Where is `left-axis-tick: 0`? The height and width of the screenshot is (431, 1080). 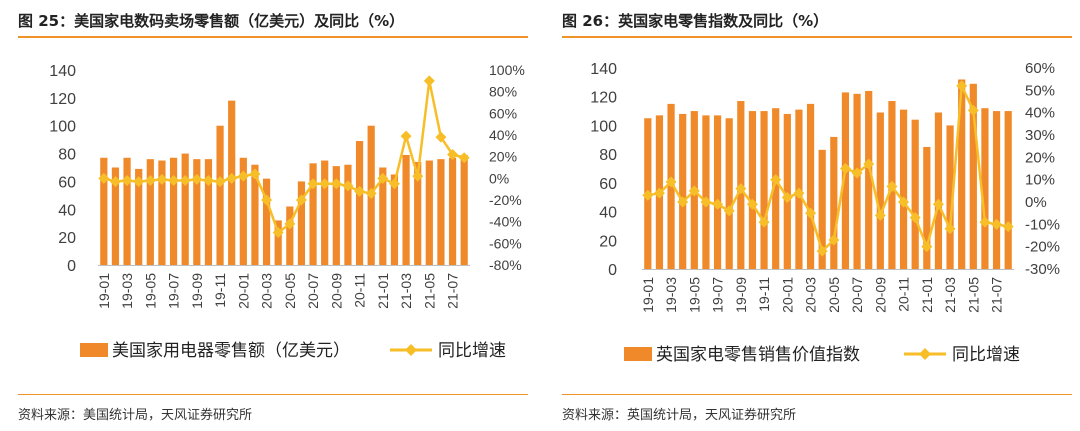
left-axis-tick: 0 is located at coordinates (612, 270).